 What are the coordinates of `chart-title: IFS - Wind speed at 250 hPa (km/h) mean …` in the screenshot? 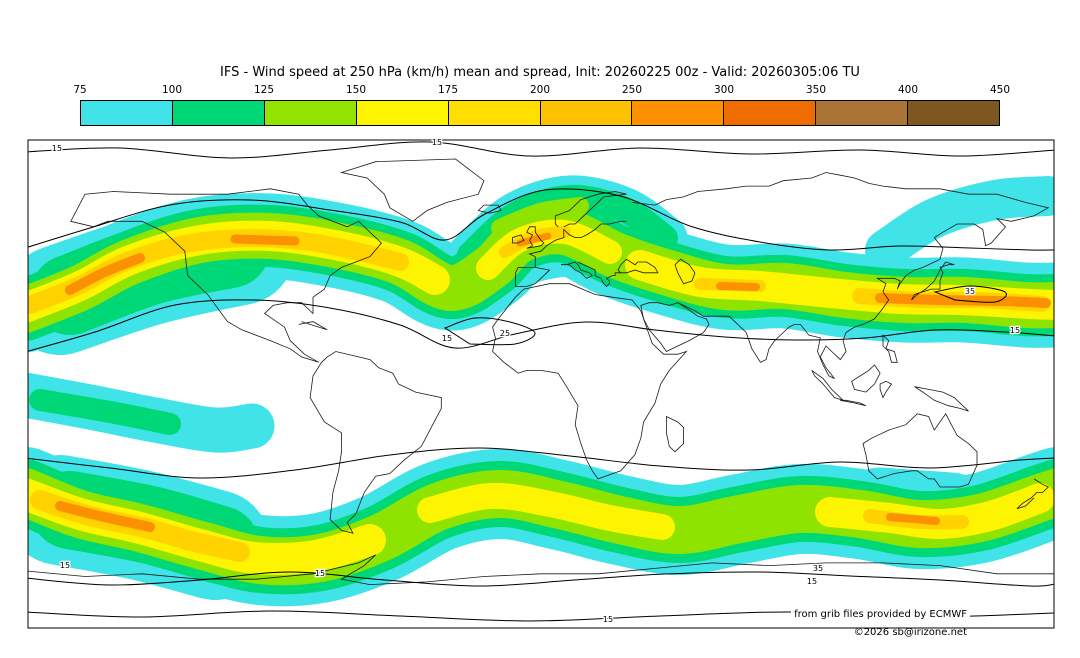 It's located at (540, 72).